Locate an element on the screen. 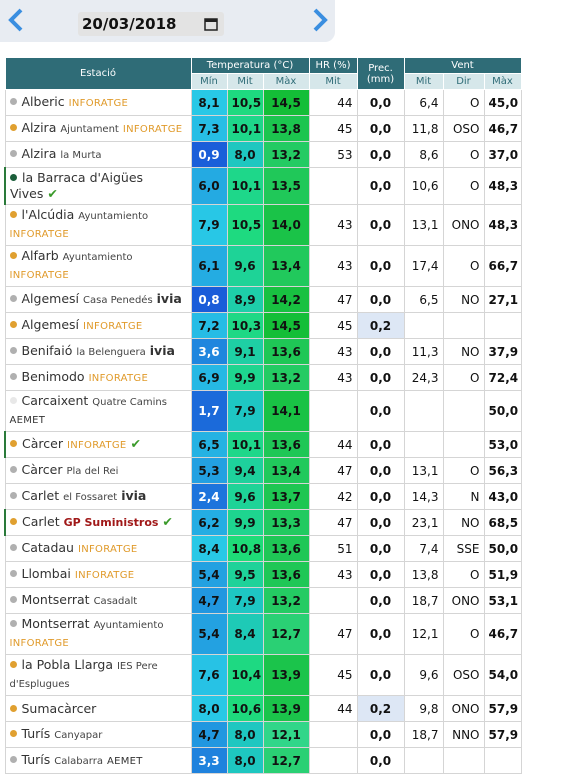 Image resolution: width=566 pixels, height=774 pixels. vmax-cell: 57,9 is located at coordinates (502, 734).